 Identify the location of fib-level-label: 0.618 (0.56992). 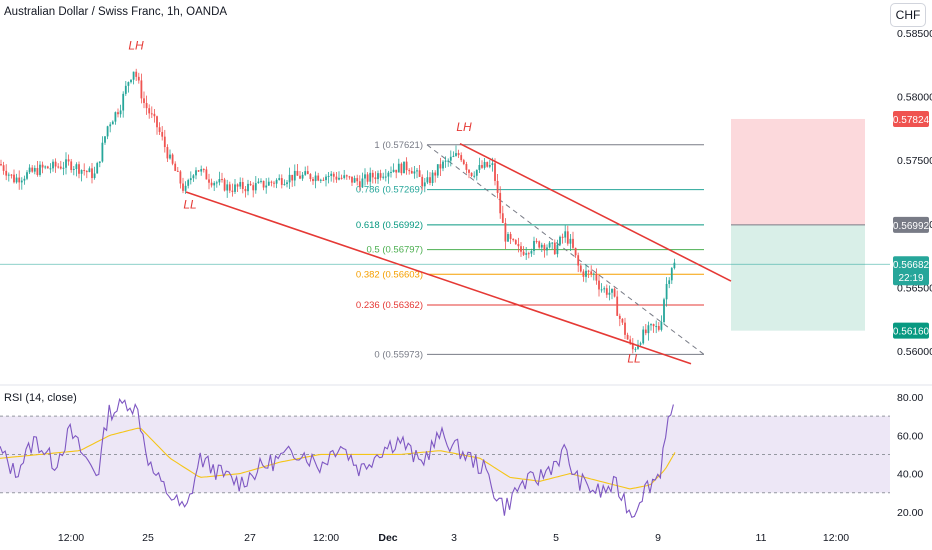
(389, 225).